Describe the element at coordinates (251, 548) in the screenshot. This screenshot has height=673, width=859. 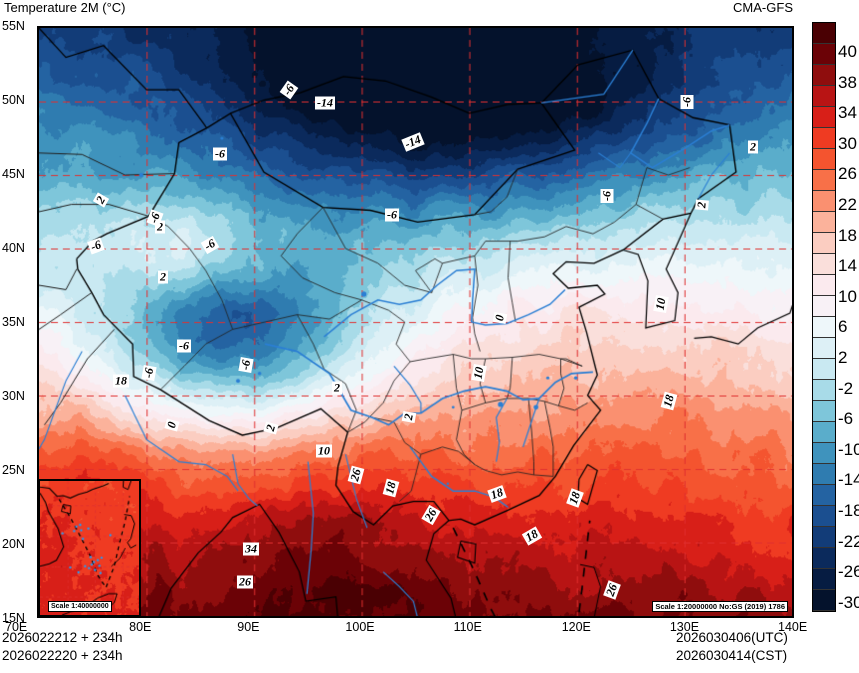
I see `contour-label: 34` at that location.